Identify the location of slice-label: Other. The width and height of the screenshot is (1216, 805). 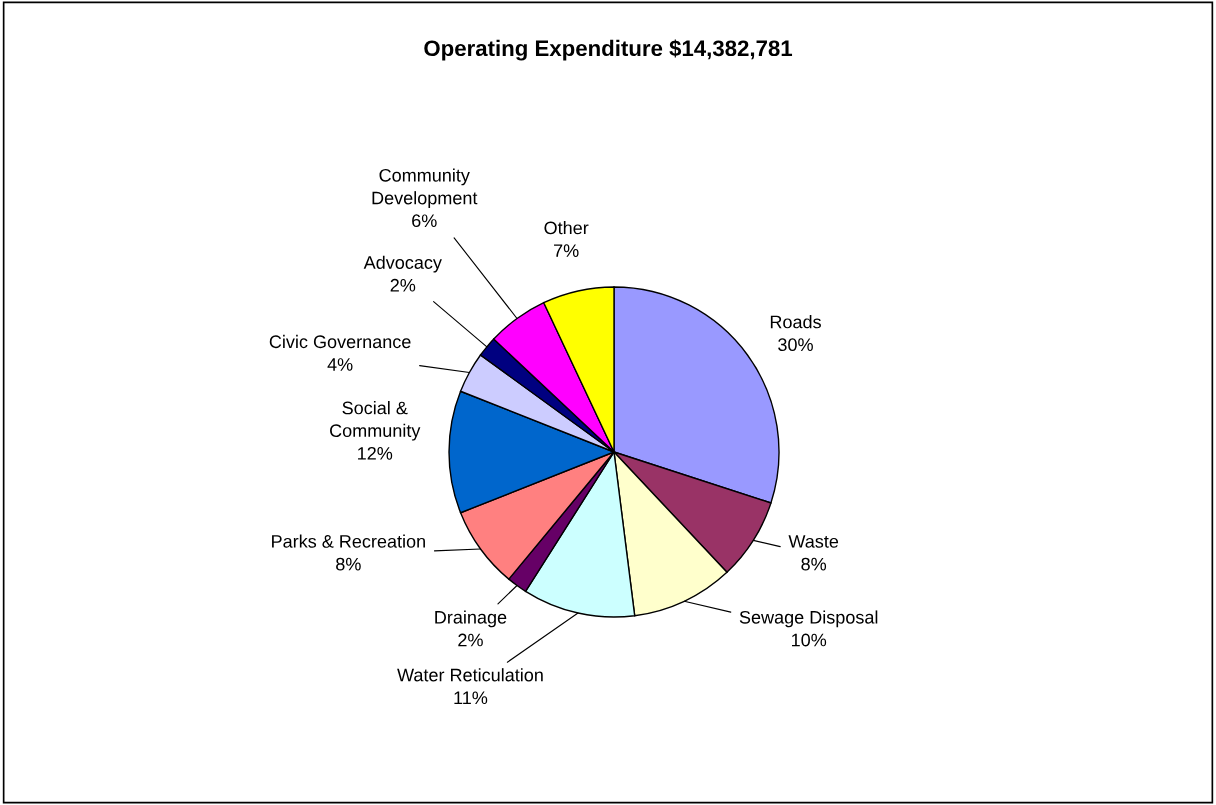
(566, 228).